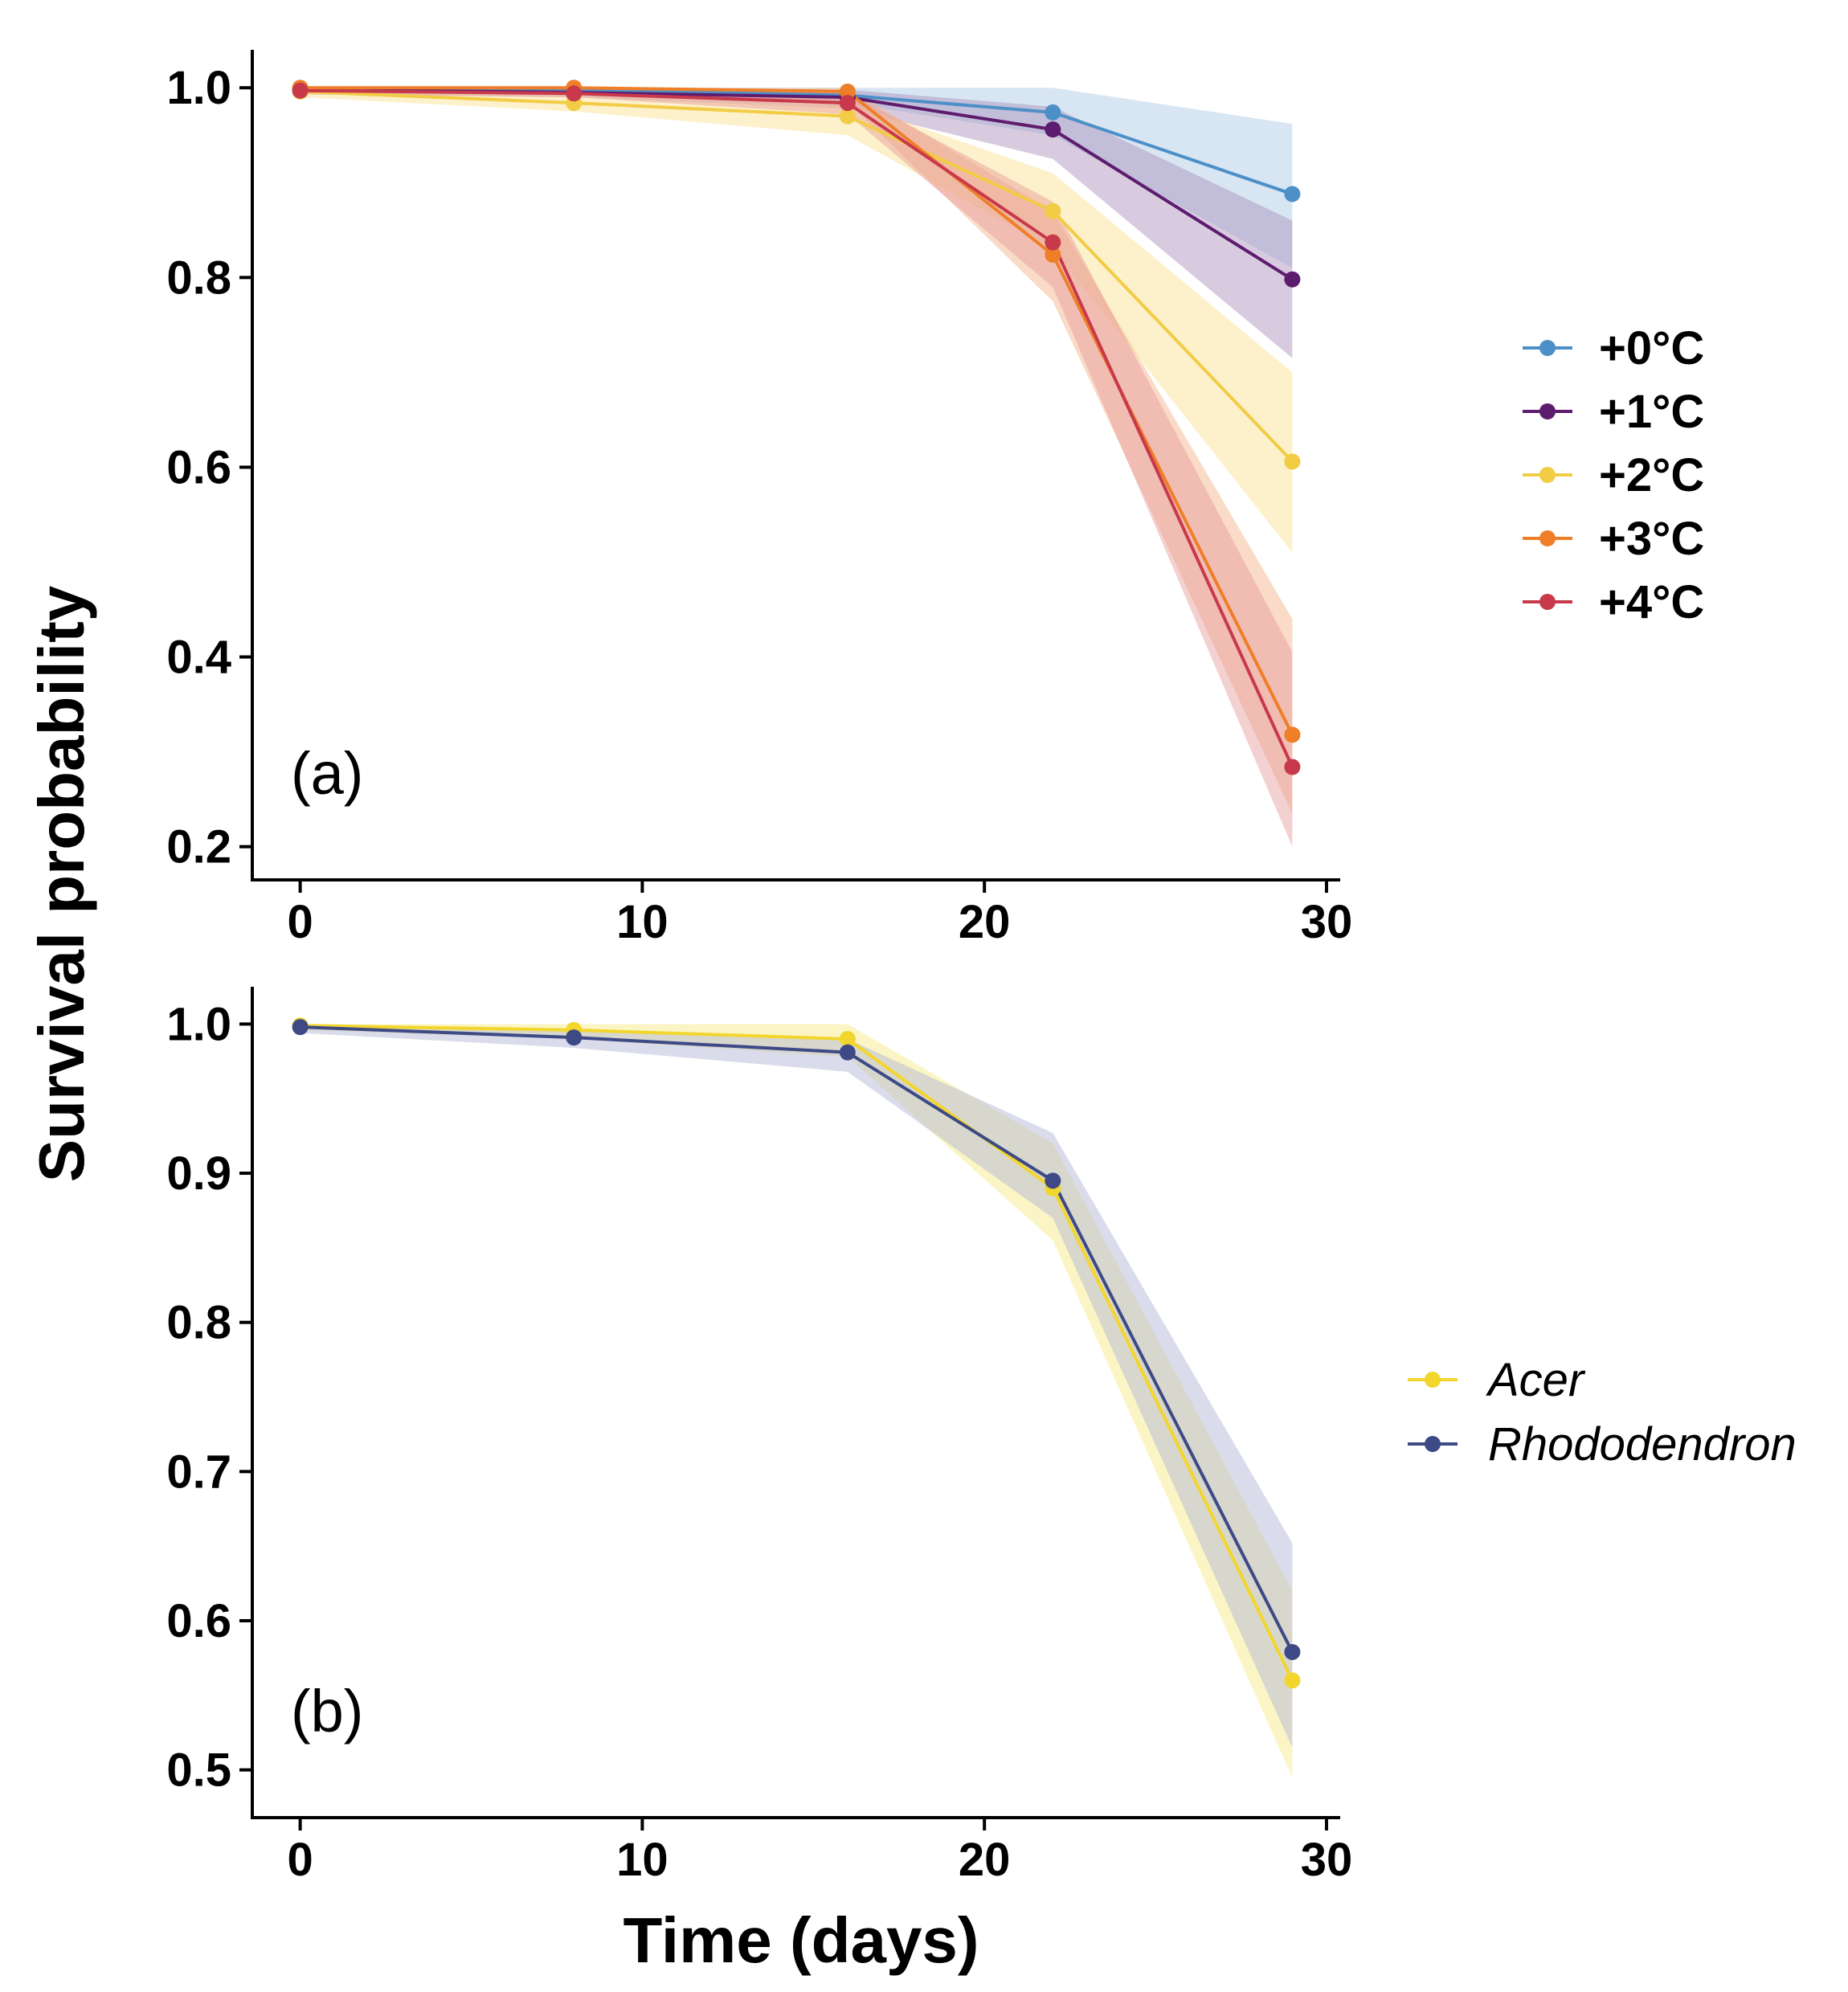 The width and height of the screenshot is (1848, 1992). What do you see at coordinates (1643, 1444) in the screenshot?
I see `legend-label: Rhododendron` at bounding box center [1643, 1444].